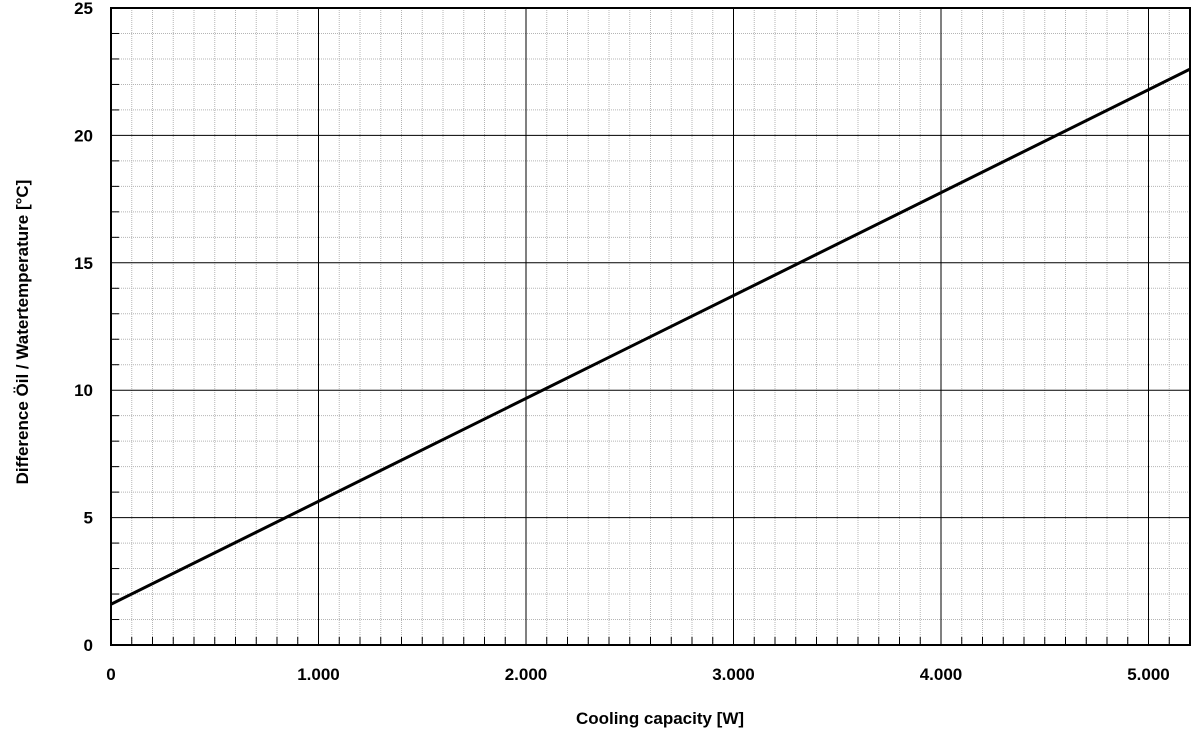  I want to click on x-tick-label: 2.000, so click(526, 674).